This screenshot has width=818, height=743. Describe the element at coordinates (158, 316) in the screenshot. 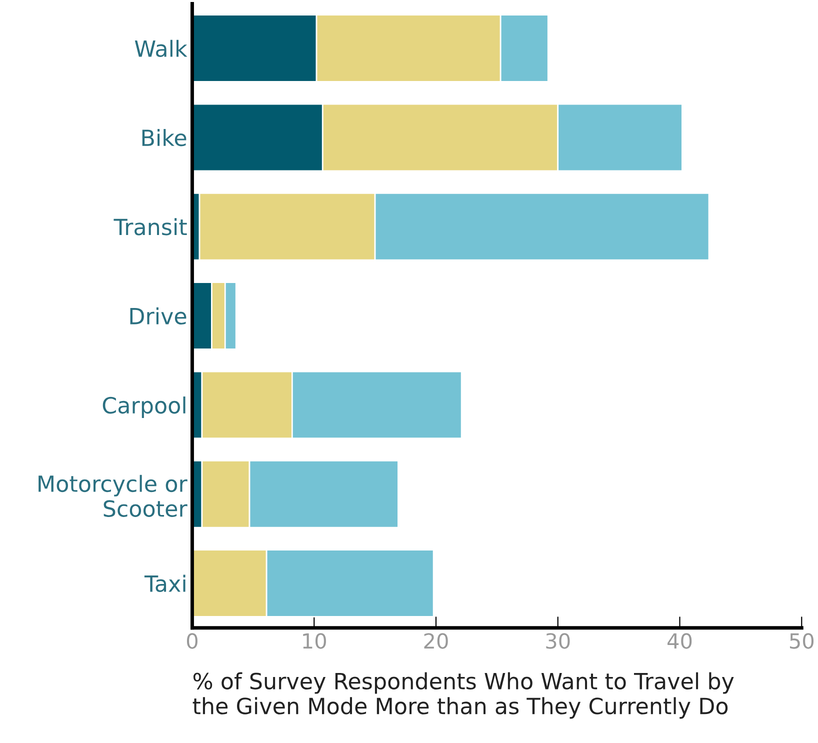

I see `y-tick-label: Drive` at that location.